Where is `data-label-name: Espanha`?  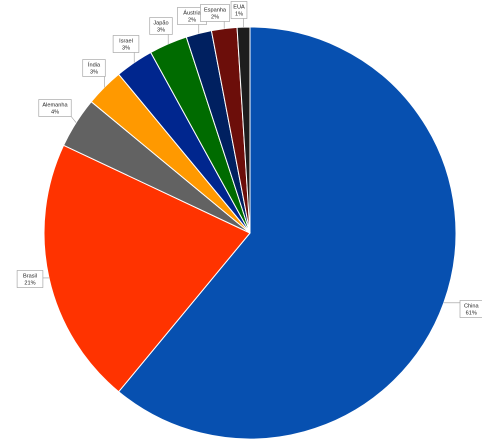
data-label-name: Espanha is located at coordinates (215, 11).